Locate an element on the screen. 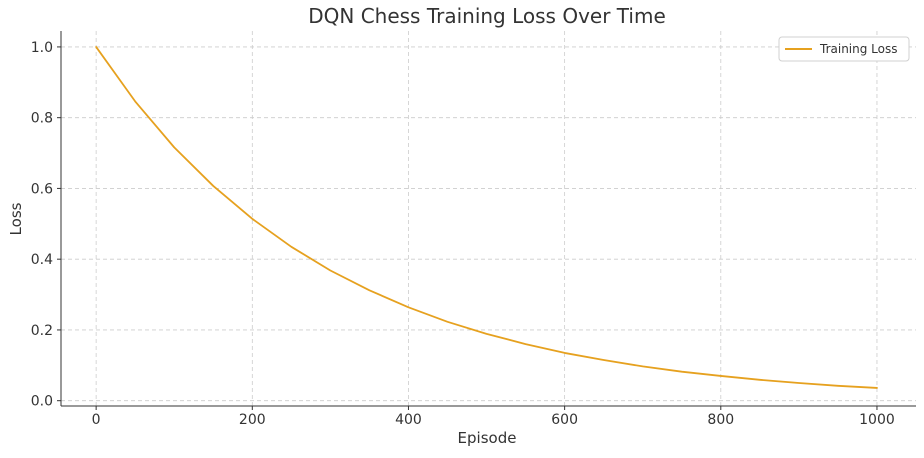 This screenshot has height=458, width=924. y-tick-label: 0.2 is located at coordinates (42, 331).